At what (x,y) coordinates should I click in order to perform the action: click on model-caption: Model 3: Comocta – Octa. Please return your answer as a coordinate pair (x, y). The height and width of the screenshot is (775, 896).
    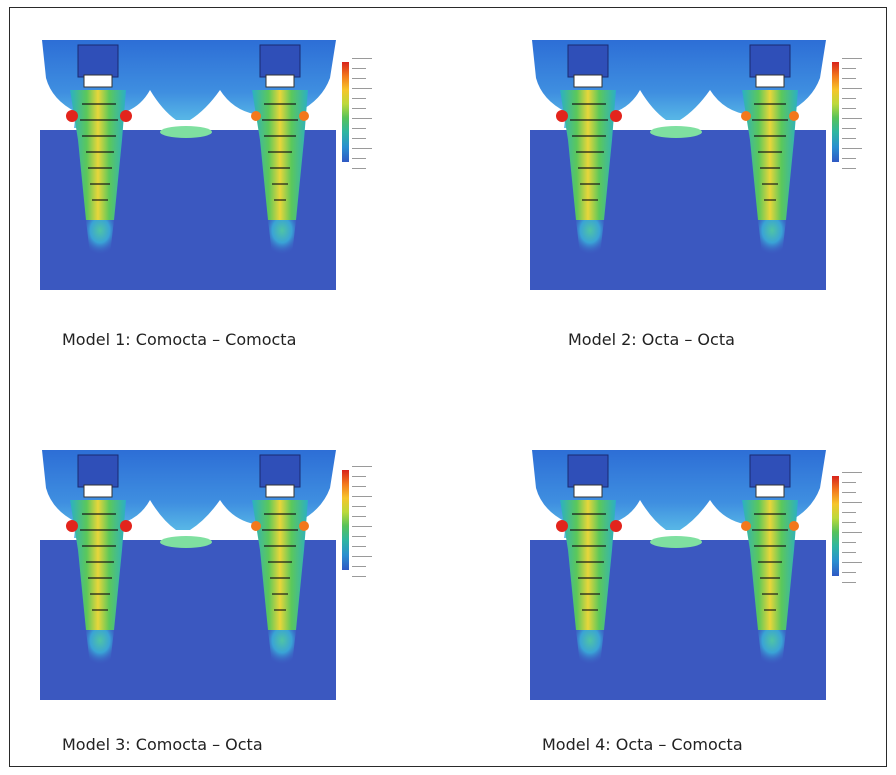
    Looking at the image, I should click on (162, 744).